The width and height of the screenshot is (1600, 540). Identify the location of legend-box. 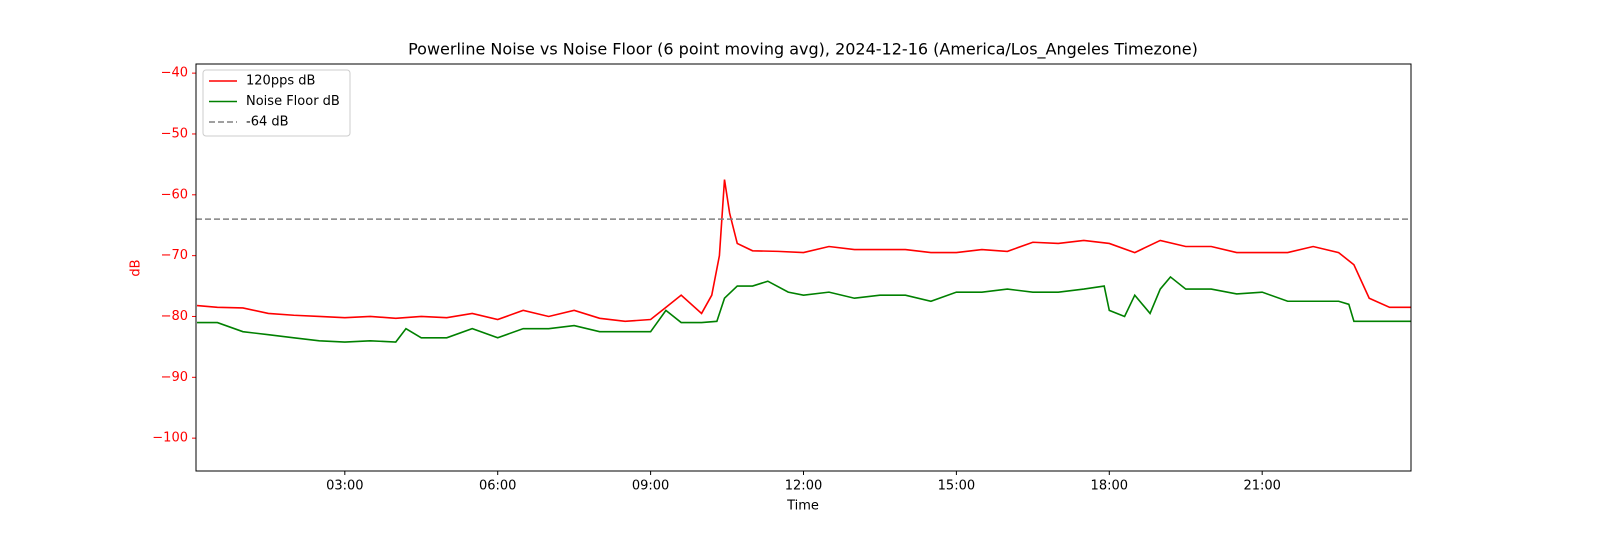
(276, 103).